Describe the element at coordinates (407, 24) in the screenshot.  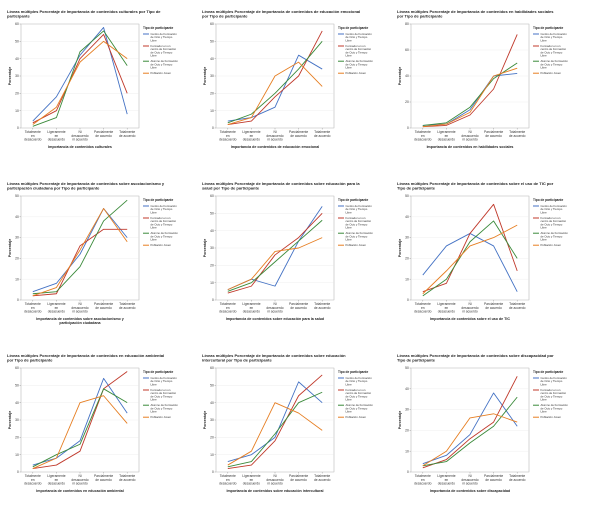
I see `y-tick-label: 80` at that location.